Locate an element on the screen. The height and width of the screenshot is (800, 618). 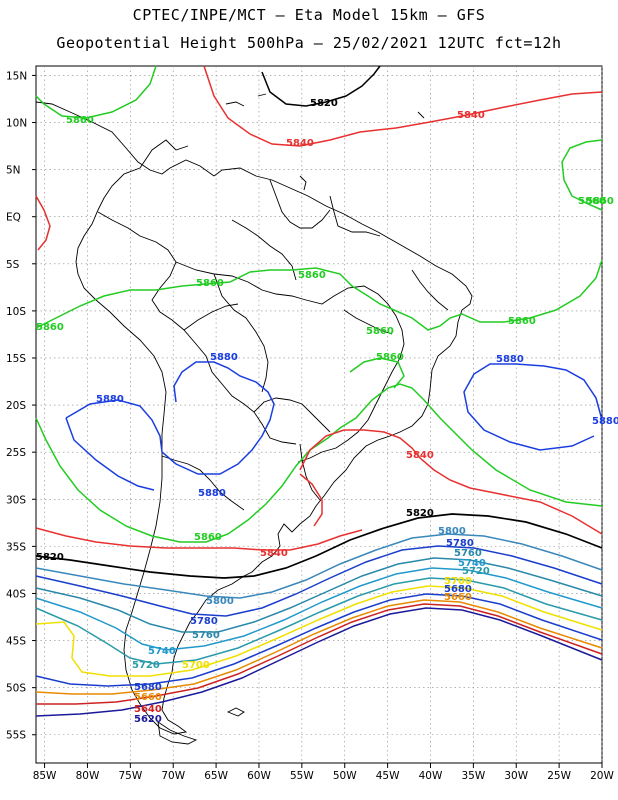
lon-tick-label: 65W is located at coordinates (216, 776).